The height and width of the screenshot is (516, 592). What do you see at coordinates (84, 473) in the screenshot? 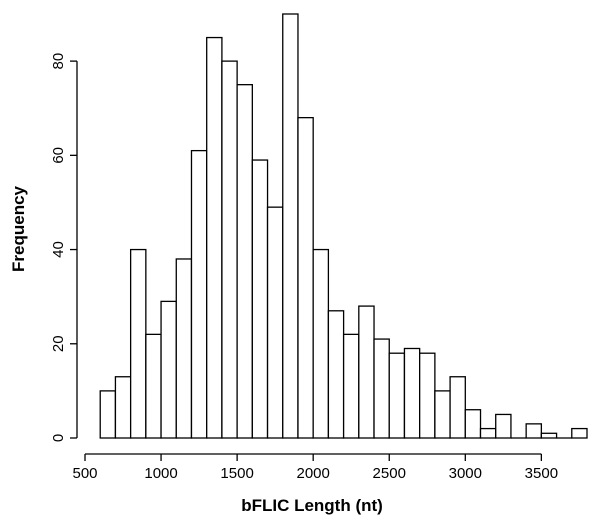
I see `x-tick-label-0: 500` at bounding box center [84, 473].